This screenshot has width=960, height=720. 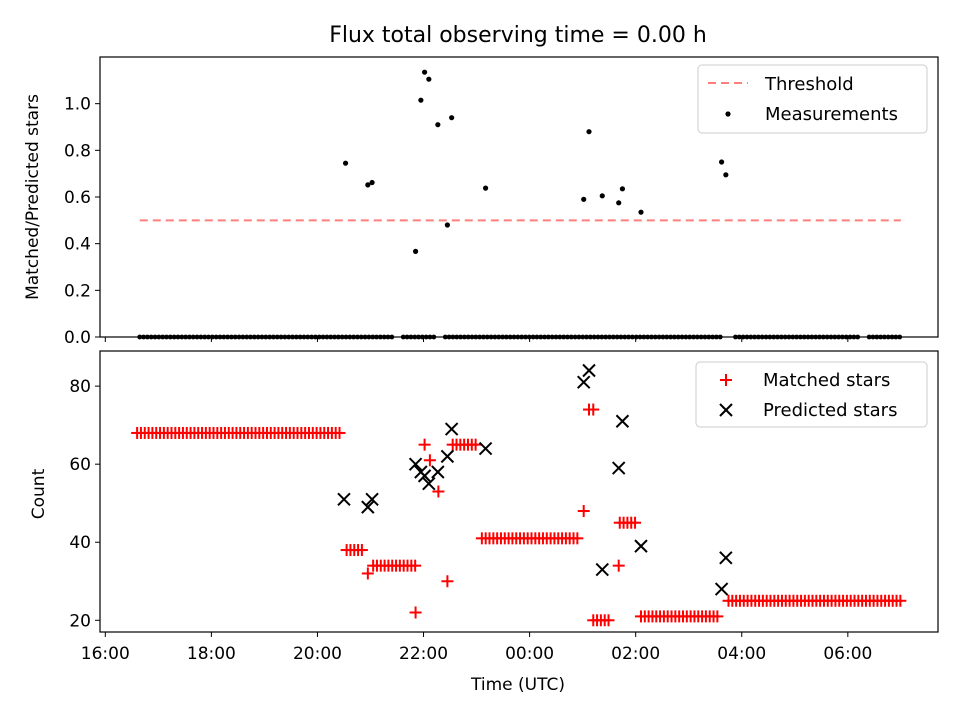 What do you see at coordinates (830, 410) in the screenshot?
I see `predicted-legend-label: Predicted stars` at bounding box center [830, 410].